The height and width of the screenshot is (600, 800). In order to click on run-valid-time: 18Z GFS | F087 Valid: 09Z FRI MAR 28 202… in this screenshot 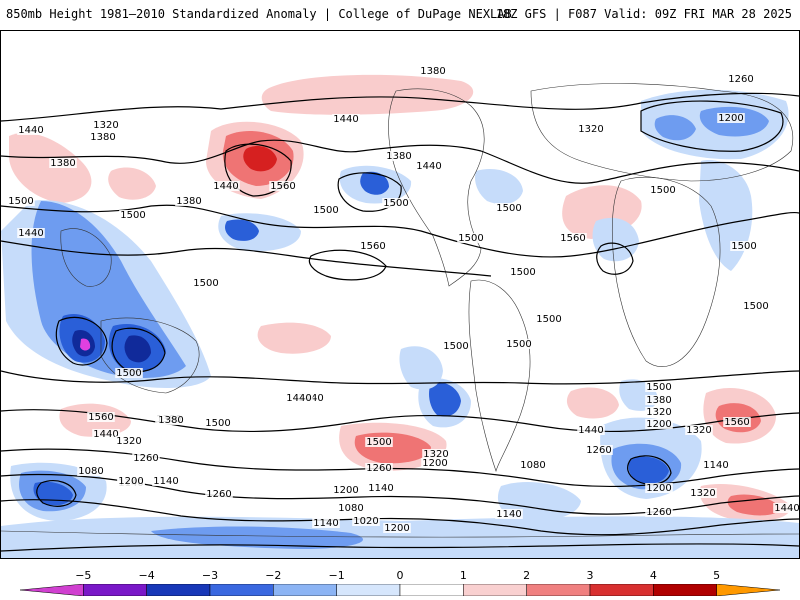, I will do `click(643, 14)`.